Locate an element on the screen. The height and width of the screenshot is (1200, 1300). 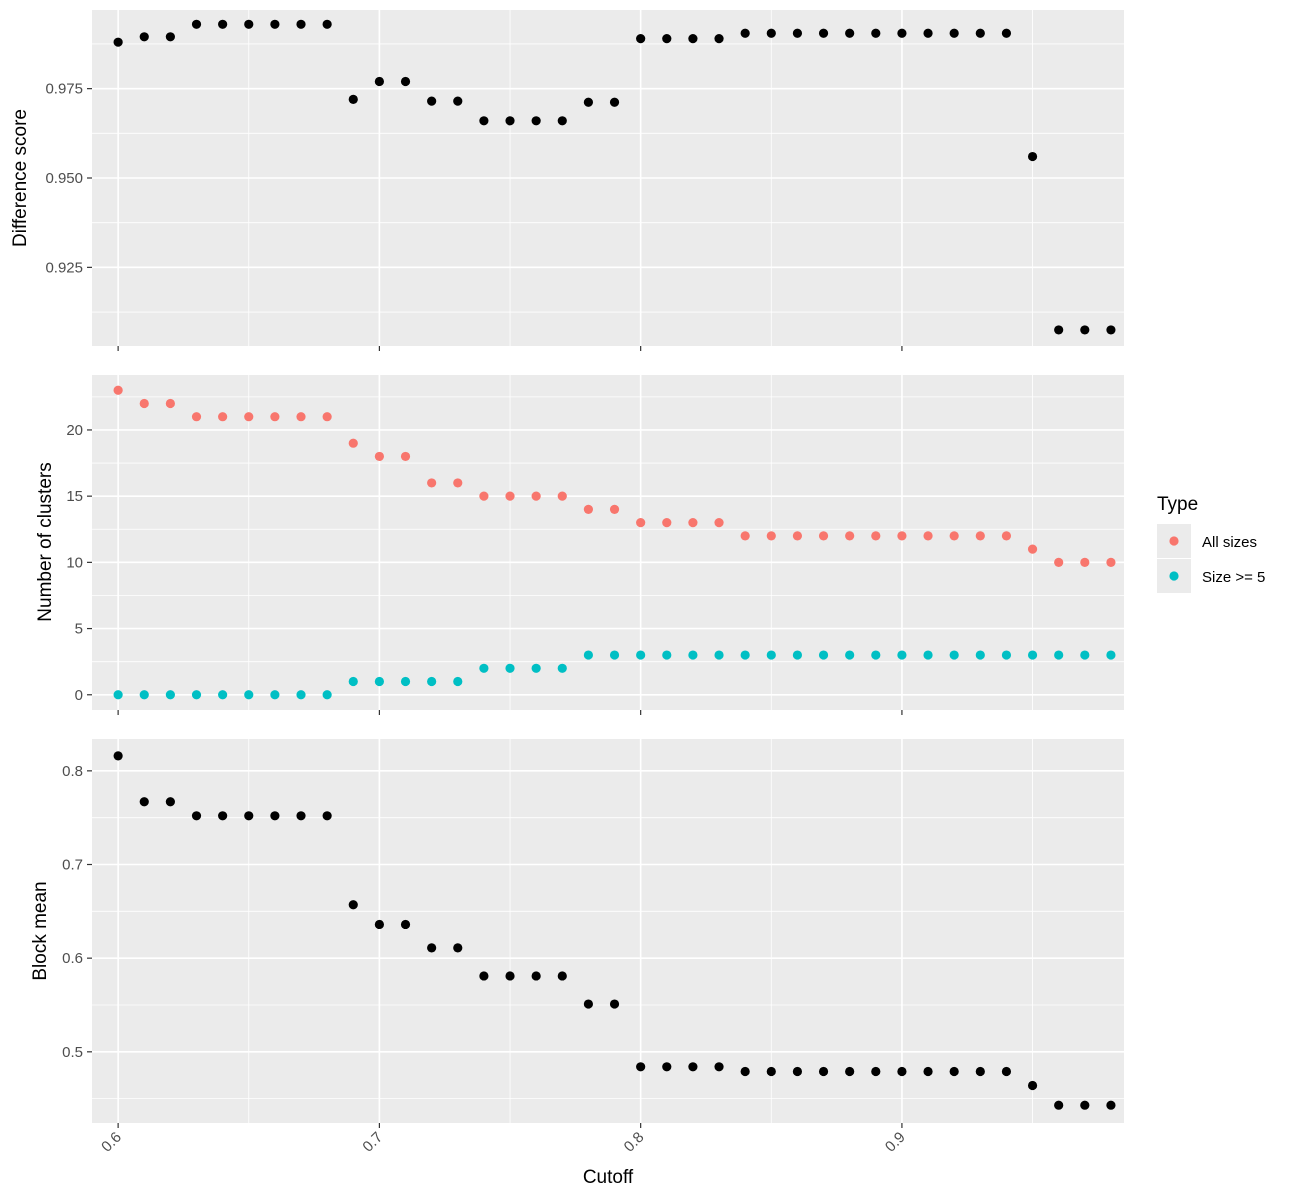
block-mean-y-axis-title: Block mean is located at coordinates (40, 930).